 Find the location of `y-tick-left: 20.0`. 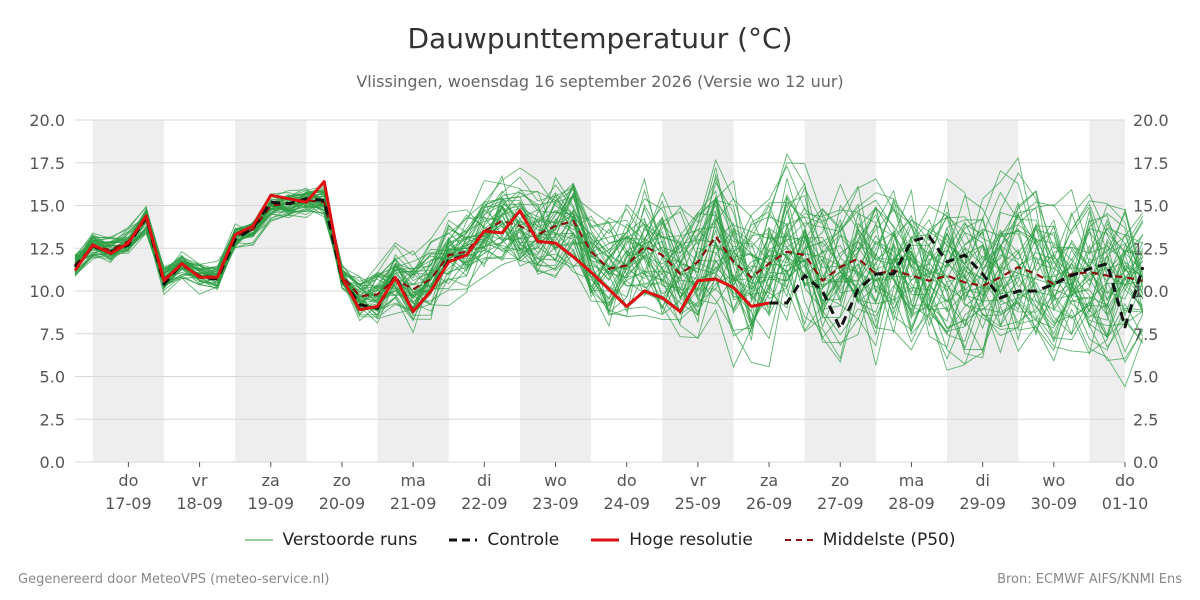

y-tick-left: 20.0 is located at coordinates (47, 120).